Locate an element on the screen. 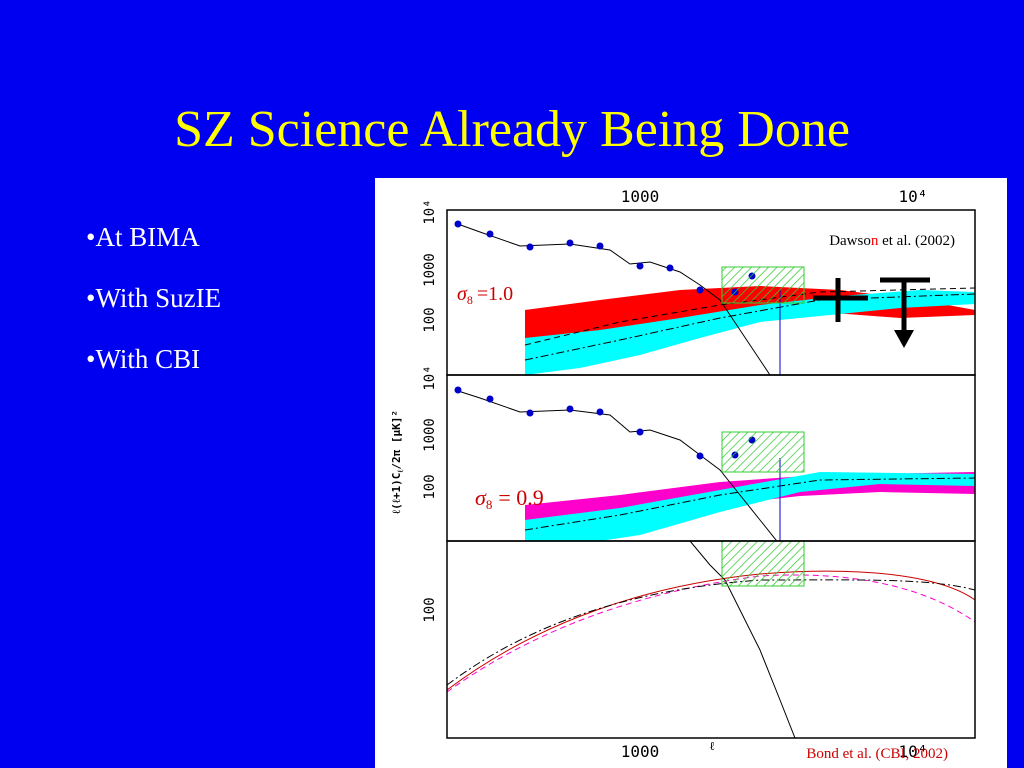  bullet: •With SuzIE is located at coordinates (154, 298).